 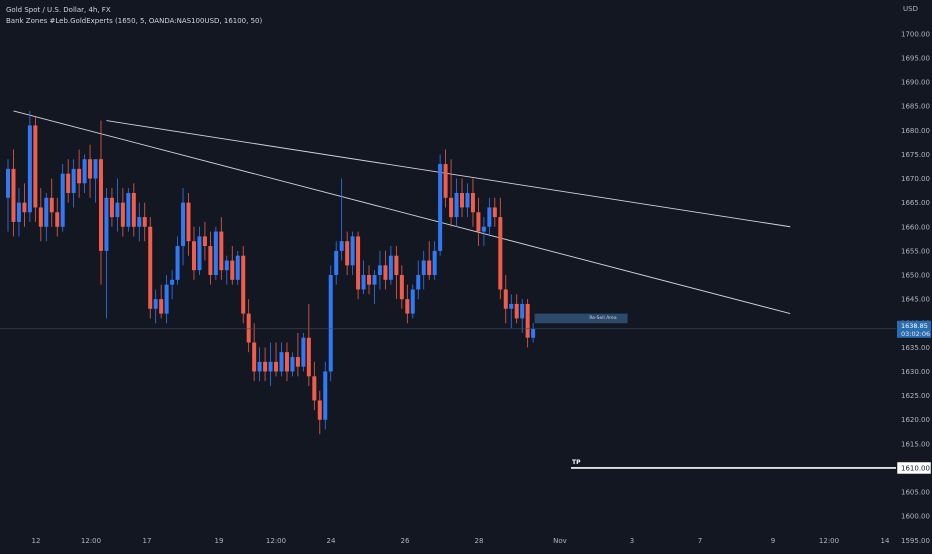 I want to click on time-axis: 12 12:00 17 19 12:00 24 26 28 Nov 3 7 9 12:00 14, so click(x=448, y=541).